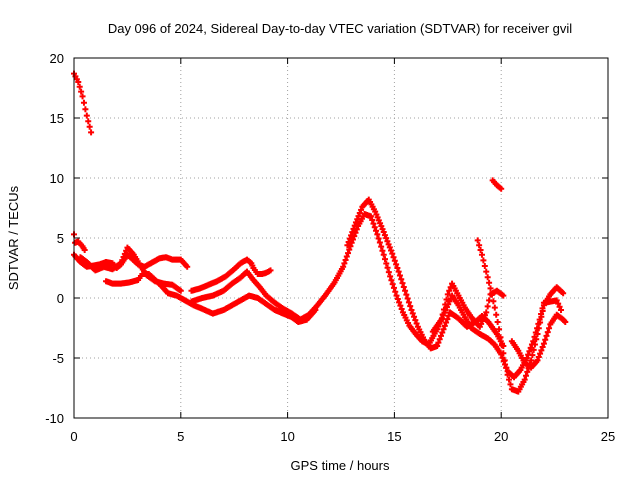 The height and width of the screenshot is (480, 640). What do you see at coordinates (57, 58) in the screenshot?
I see `y-tick-label: 20` at bounding box center [57, 58].